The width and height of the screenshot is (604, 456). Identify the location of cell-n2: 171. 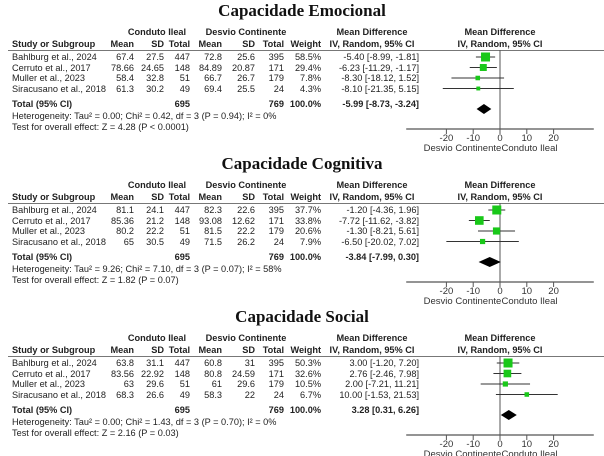
(276, 373).